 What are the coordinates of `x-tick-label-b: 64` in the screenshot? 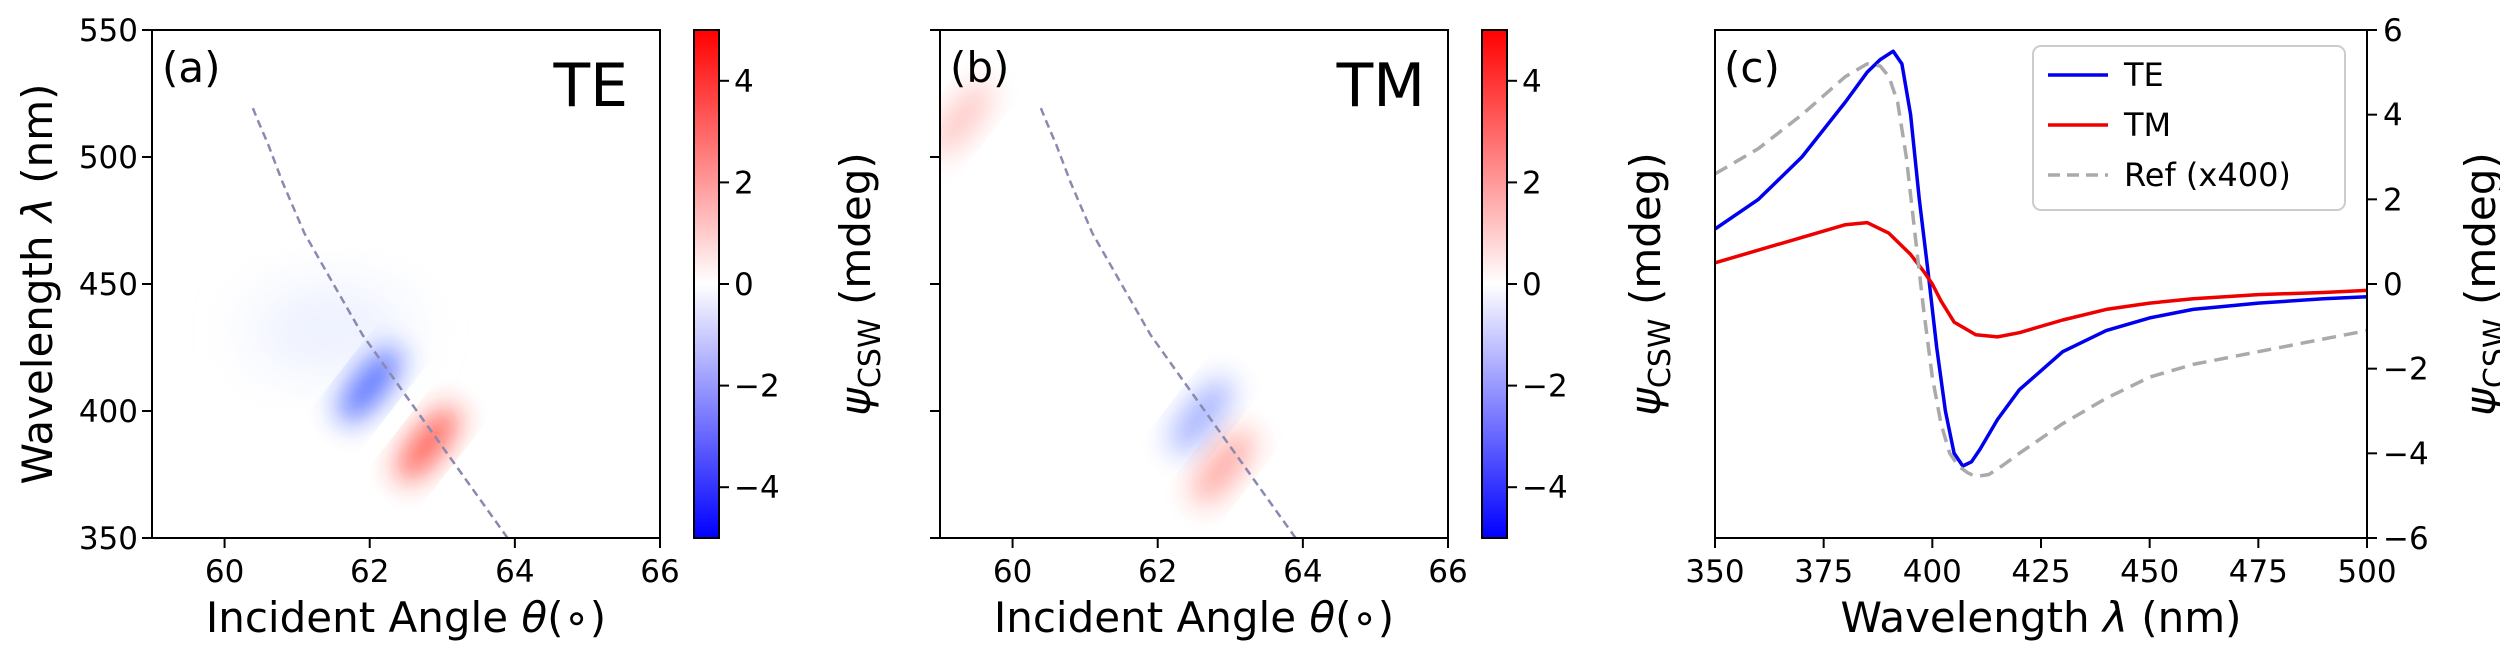 It's located at (1302, 572).